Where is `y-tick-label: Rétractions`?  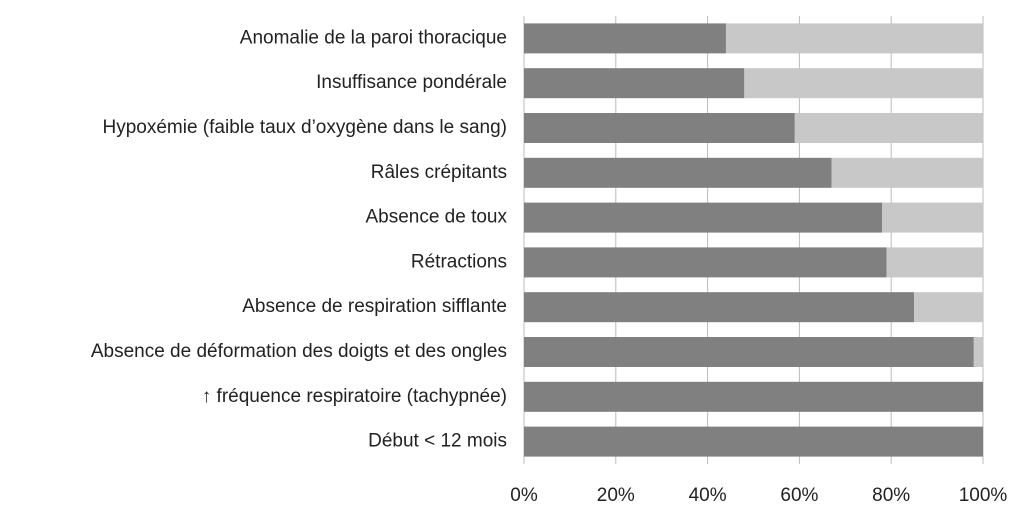
y-tick-label: Rétractions is located at coordinates (459, 261).